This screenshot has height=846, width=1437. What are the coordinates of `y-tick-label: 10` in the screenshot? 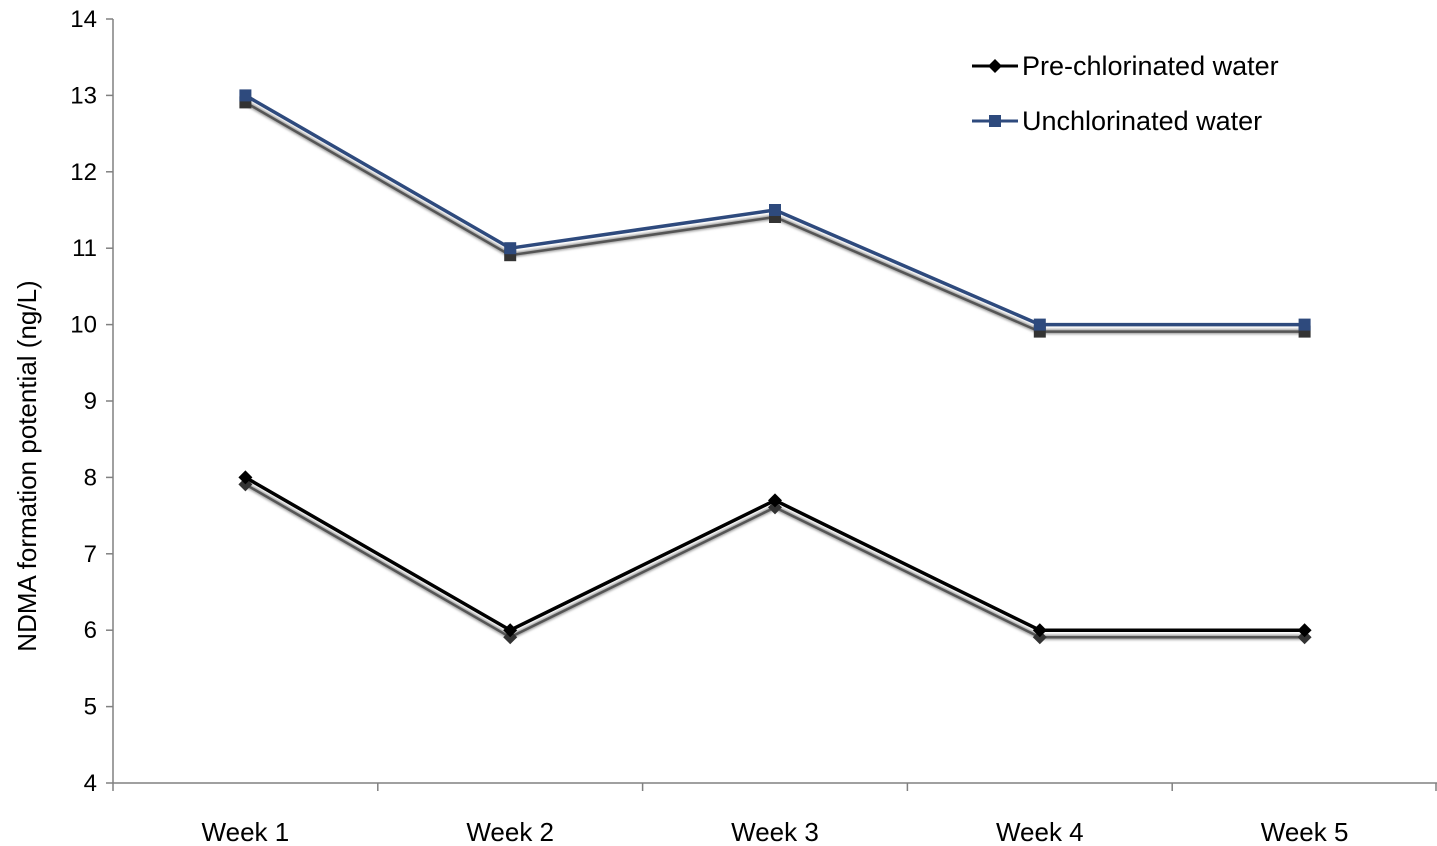 It's located at (83, 325).